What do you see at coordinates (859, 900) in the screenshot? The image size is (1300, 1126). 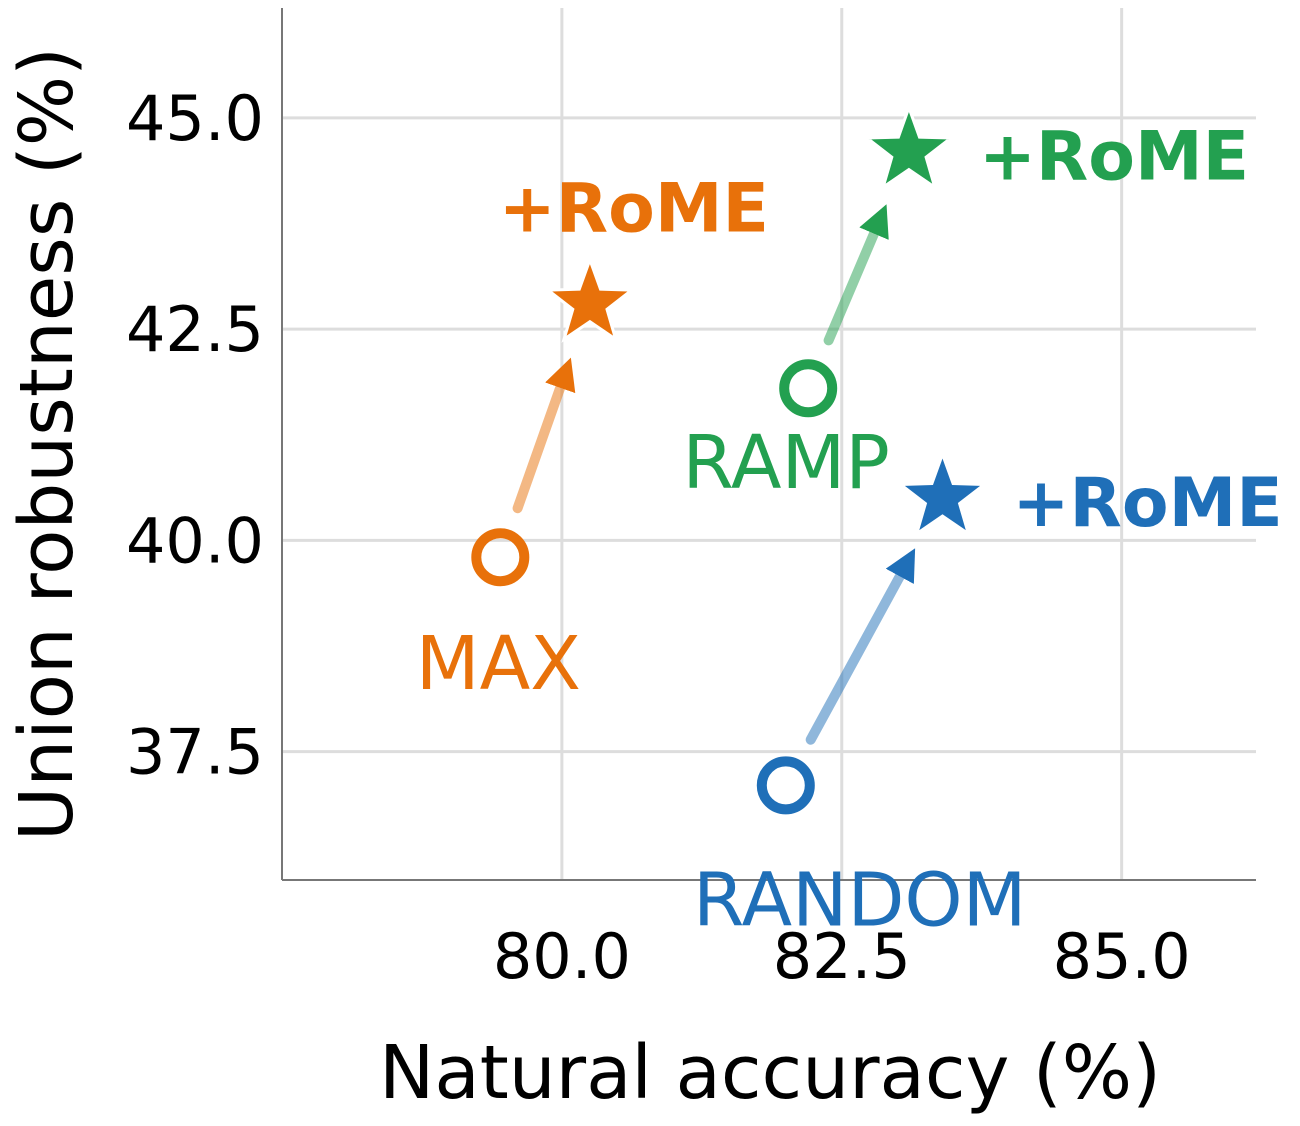 I see `base-point-label: RANDOM` at bounding box center [859, 900].